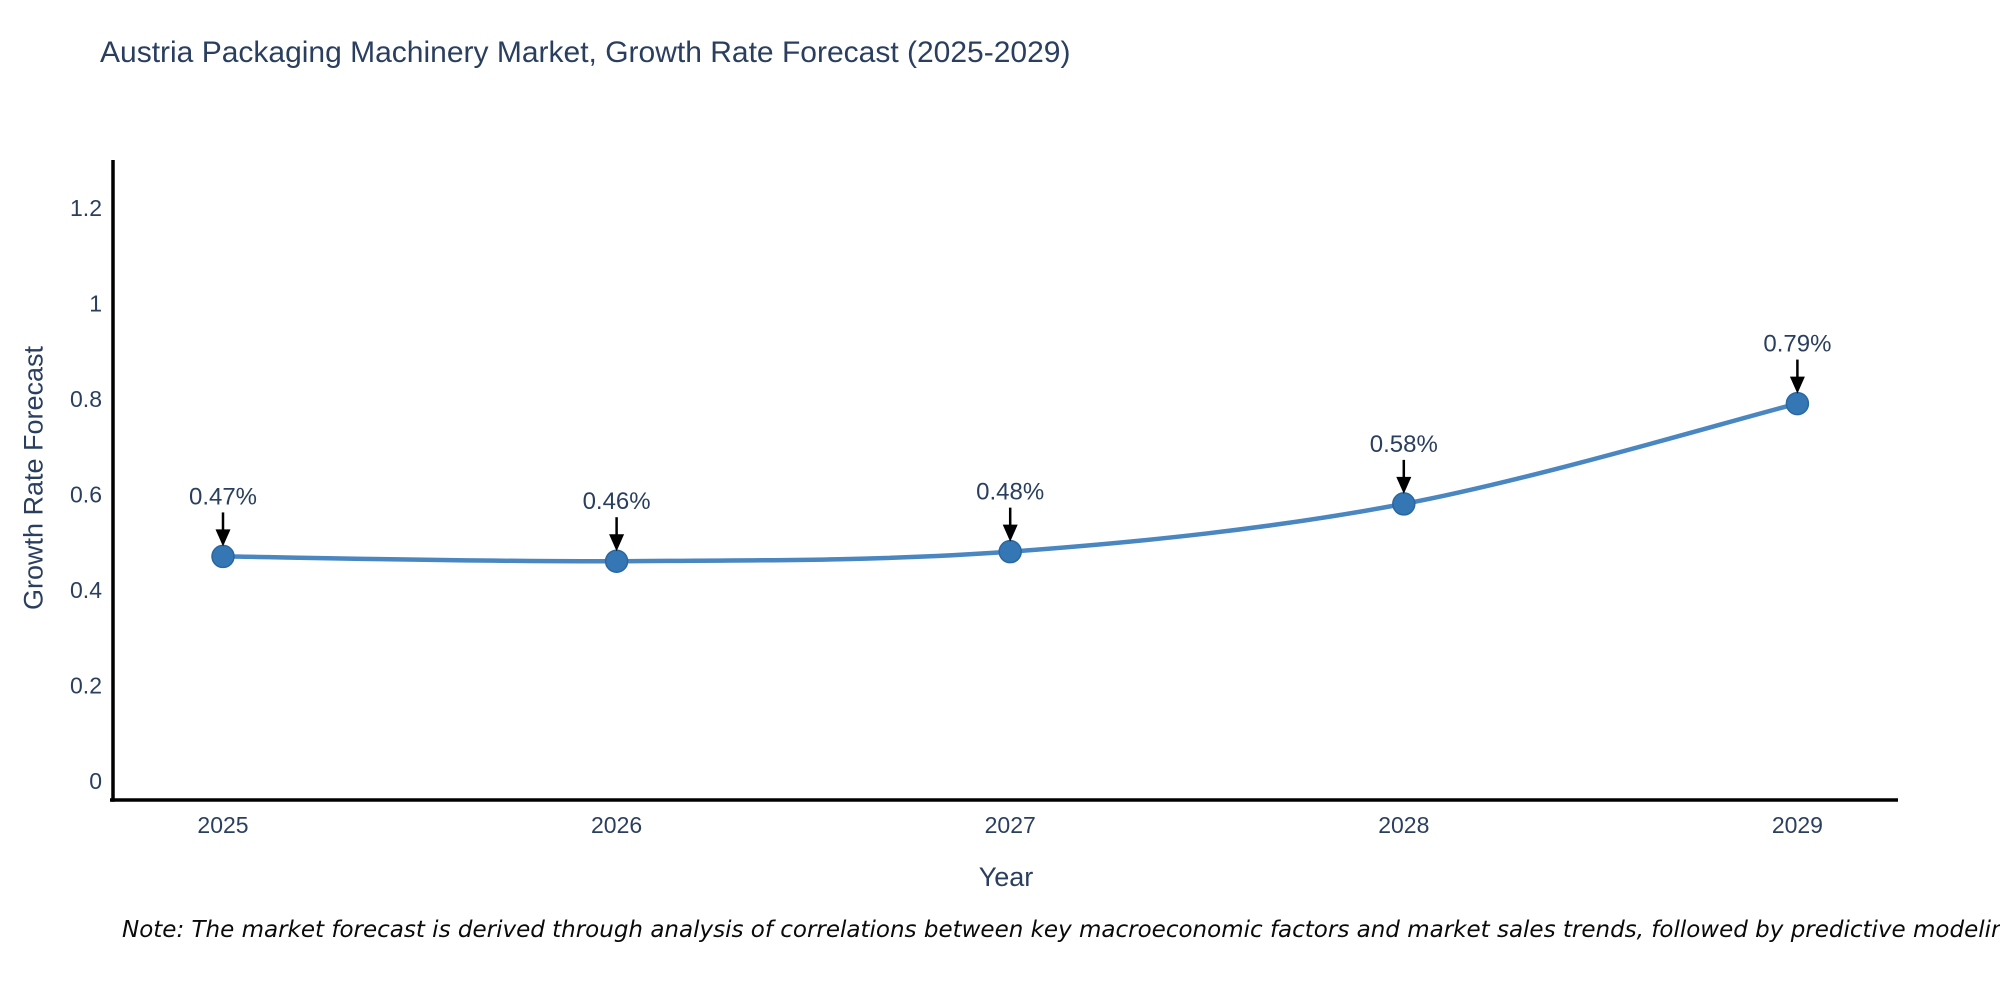 The height and width of the screenshot is (1000, 2000). Describe the element at coordinates (616, 825) in the screenshot. I see `x-tick-label: 2026` at that location.